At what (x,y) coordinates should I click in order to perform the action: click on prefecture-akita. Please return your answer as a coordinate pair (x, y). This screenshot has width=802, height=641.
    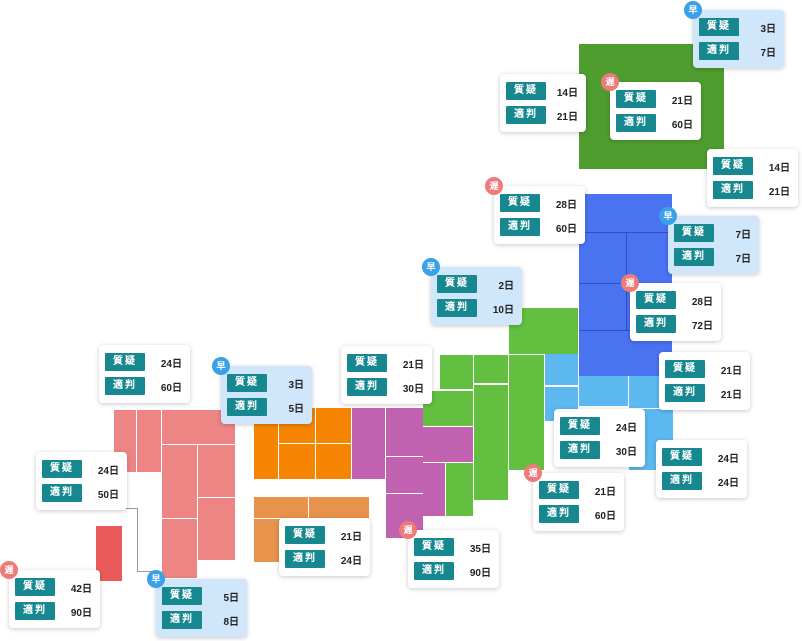
    Looking at the image, I should click on (603, 258).